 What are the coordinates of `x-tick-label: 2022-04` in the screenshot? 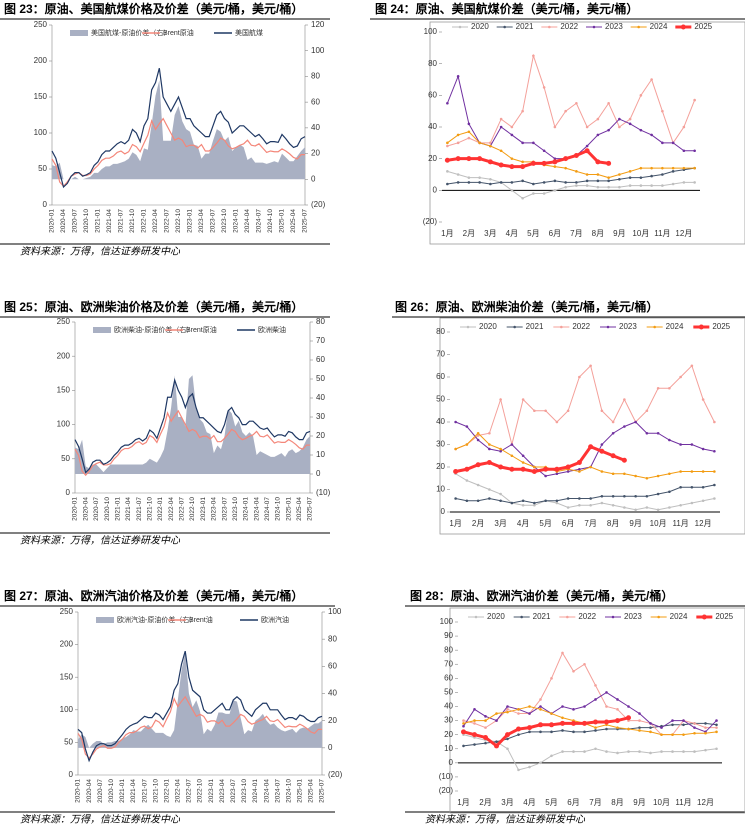 It's located at (171, 509).